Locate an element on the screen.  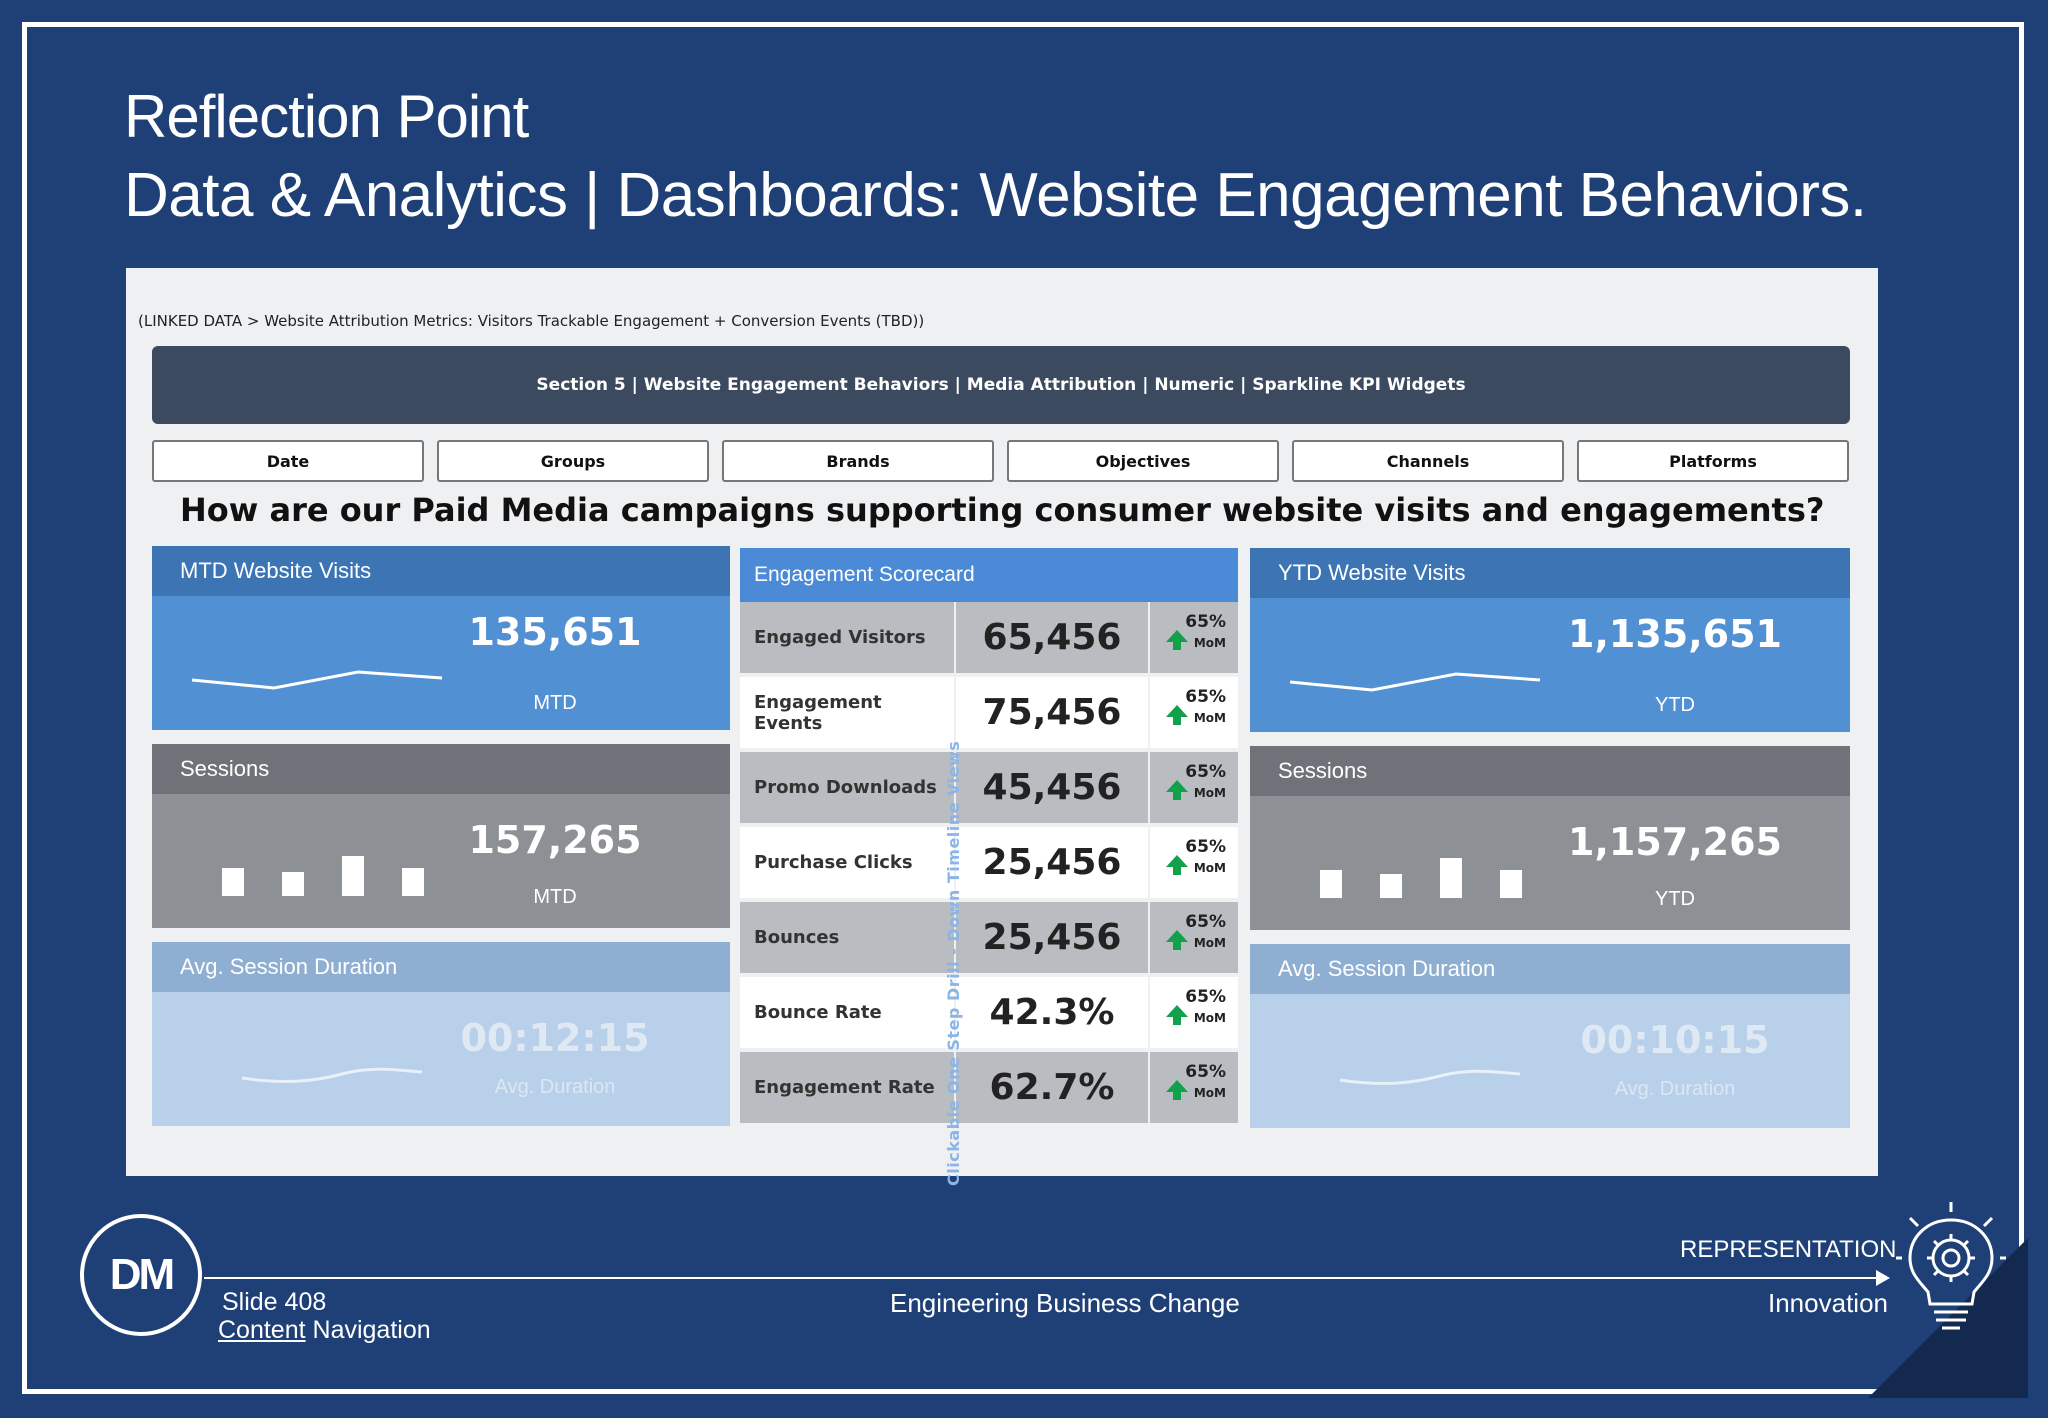
row-label: Engagement Rate is located at coordinates (847, 1087).